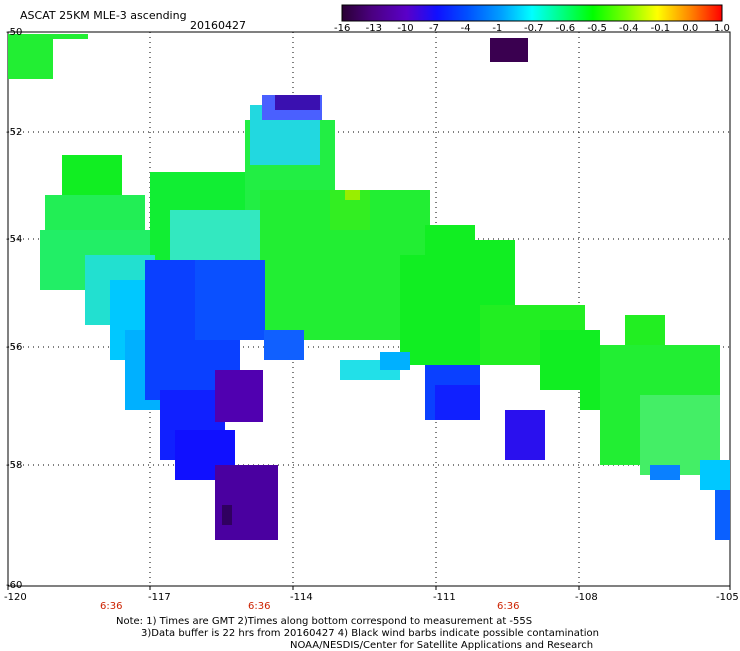  What do you see at coordinates (14, 32) in the screenshot?
I see `lat-label-50: -50` at bounding box center [14, 32].